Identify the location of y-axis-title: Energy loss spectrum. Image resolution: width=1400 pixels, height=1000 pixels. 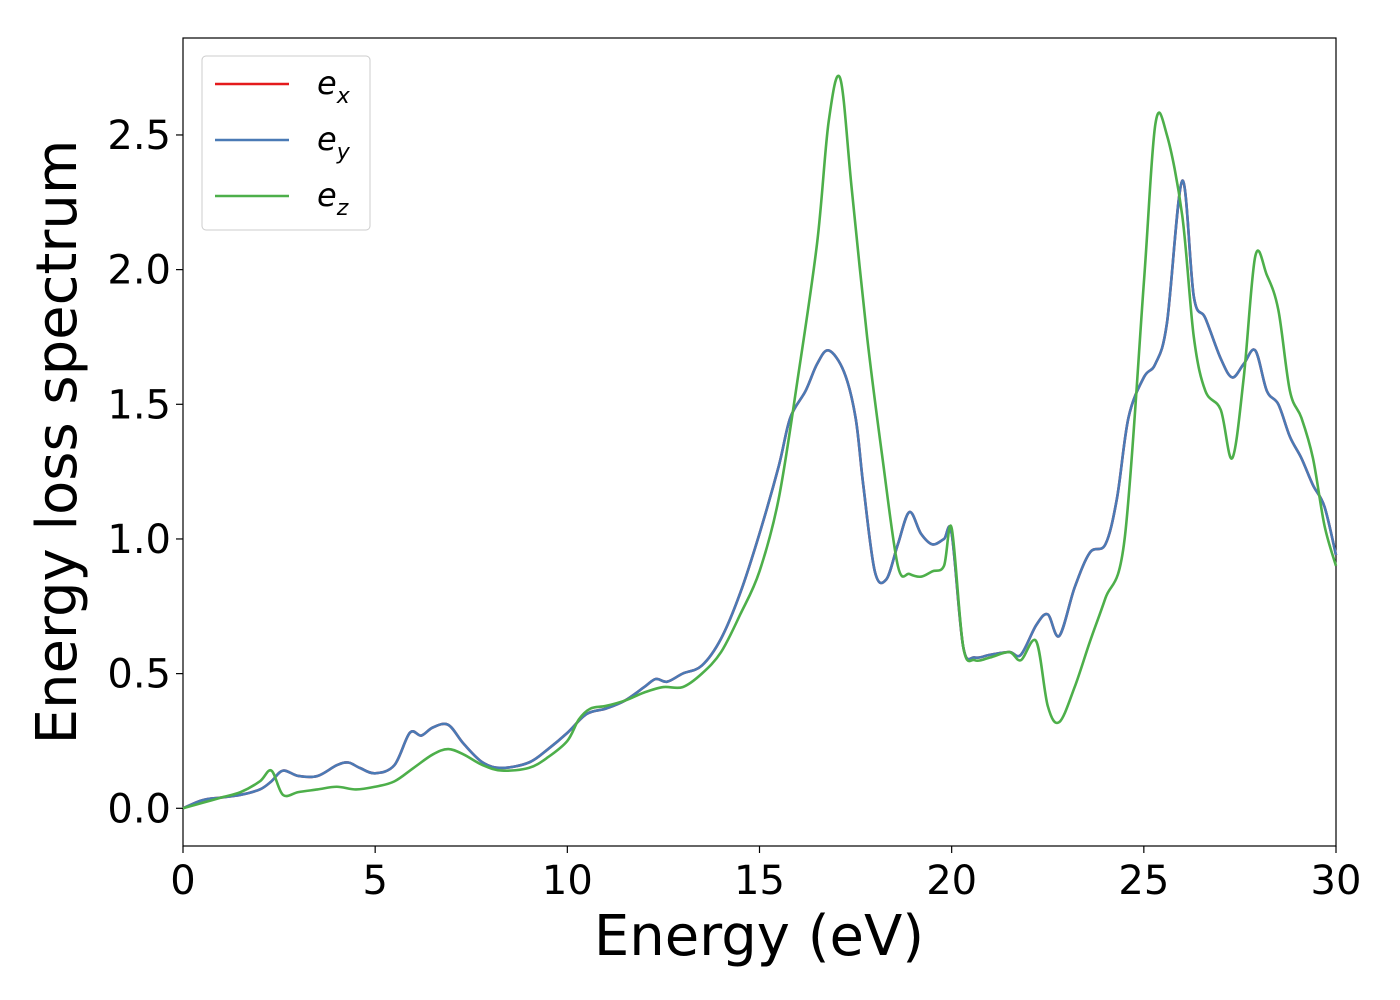
(57, 442).